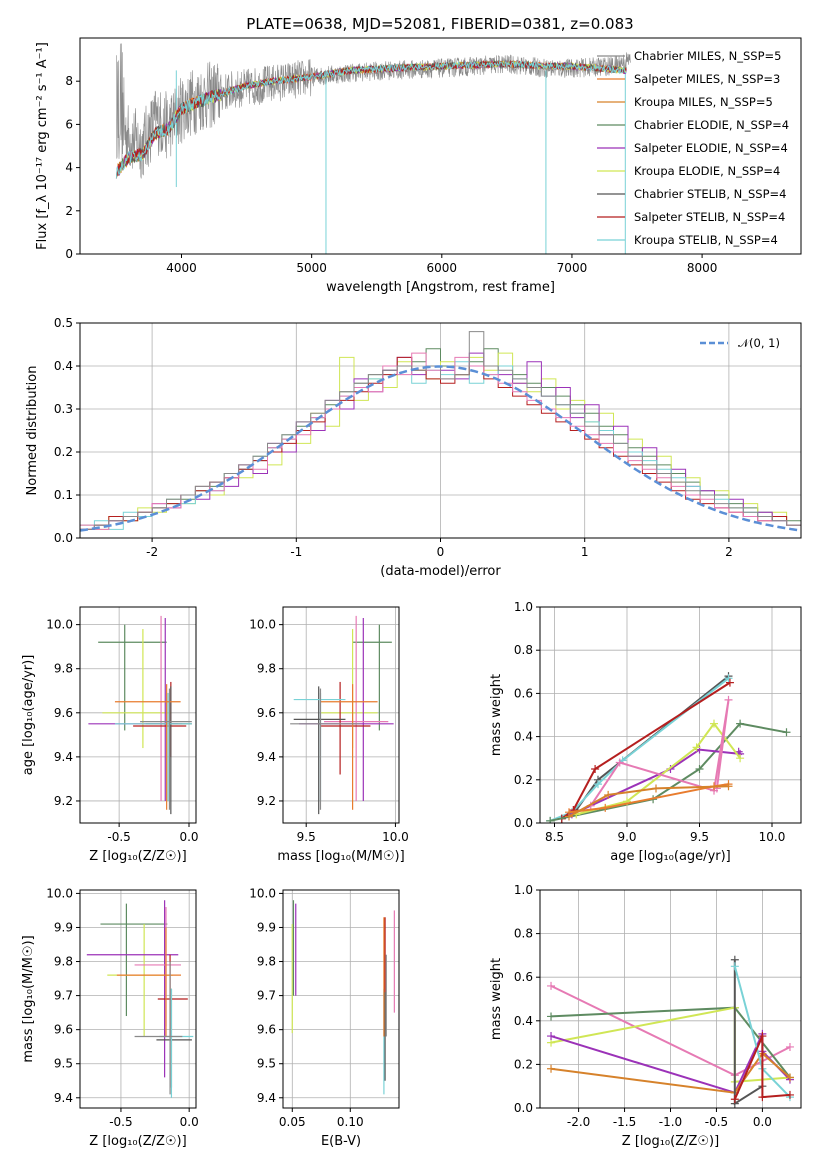  Describe the element at coordinates (554, 837) in the screenshot. I see `x-tick-label: 8.5` at that location.